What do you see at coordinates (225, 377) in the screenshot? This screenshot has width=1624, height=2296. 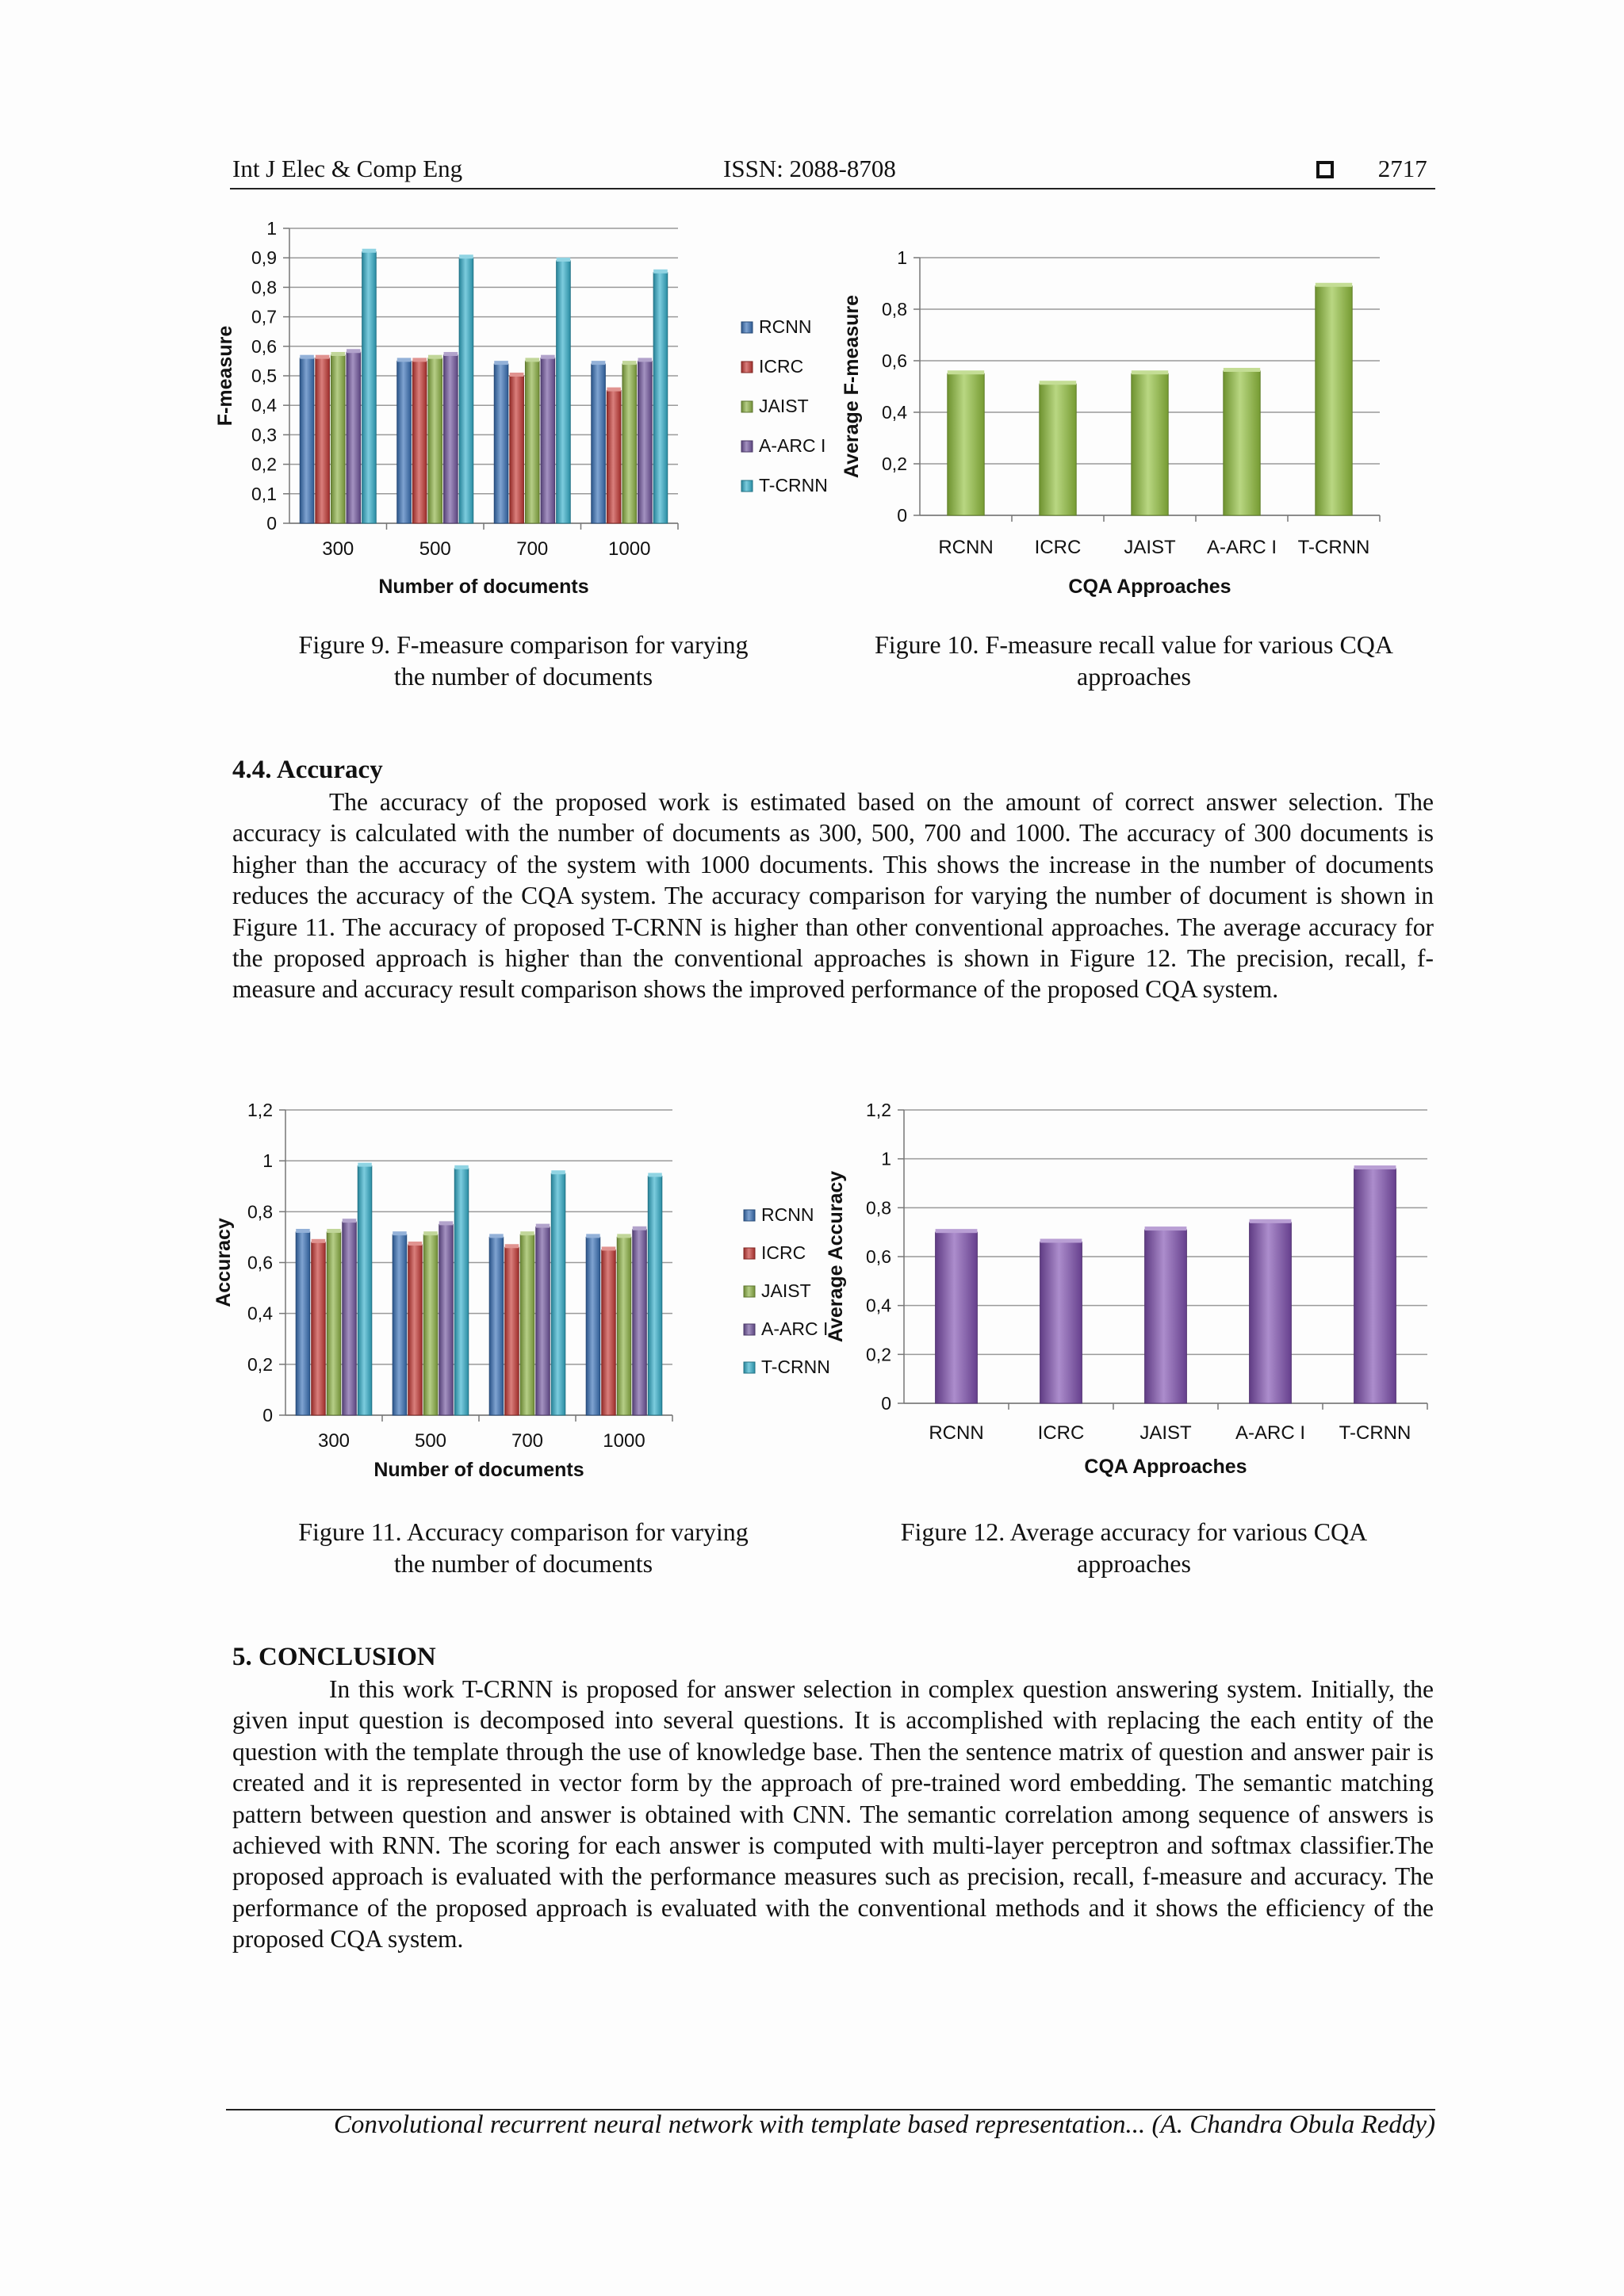 I see `y-axis-title: F-measure` at bounding box center [225, 377].